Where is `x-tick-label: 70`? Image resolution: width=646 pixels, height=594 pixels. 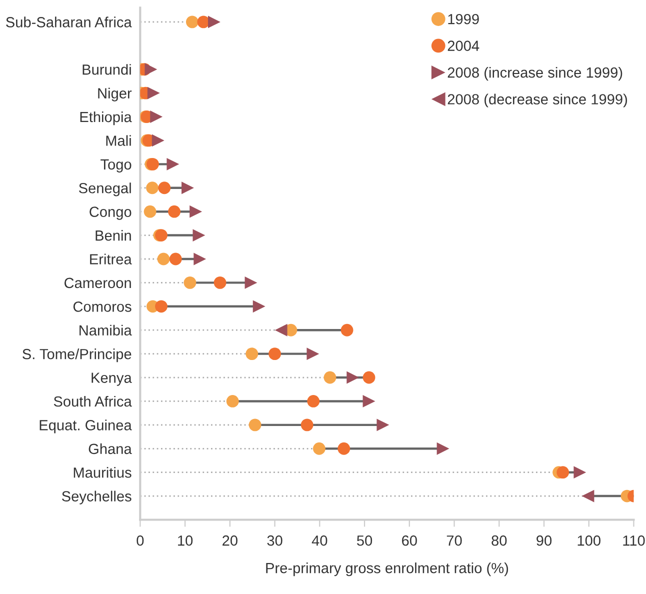
x-tick-label: 70 is located at coordinates (454, 540).